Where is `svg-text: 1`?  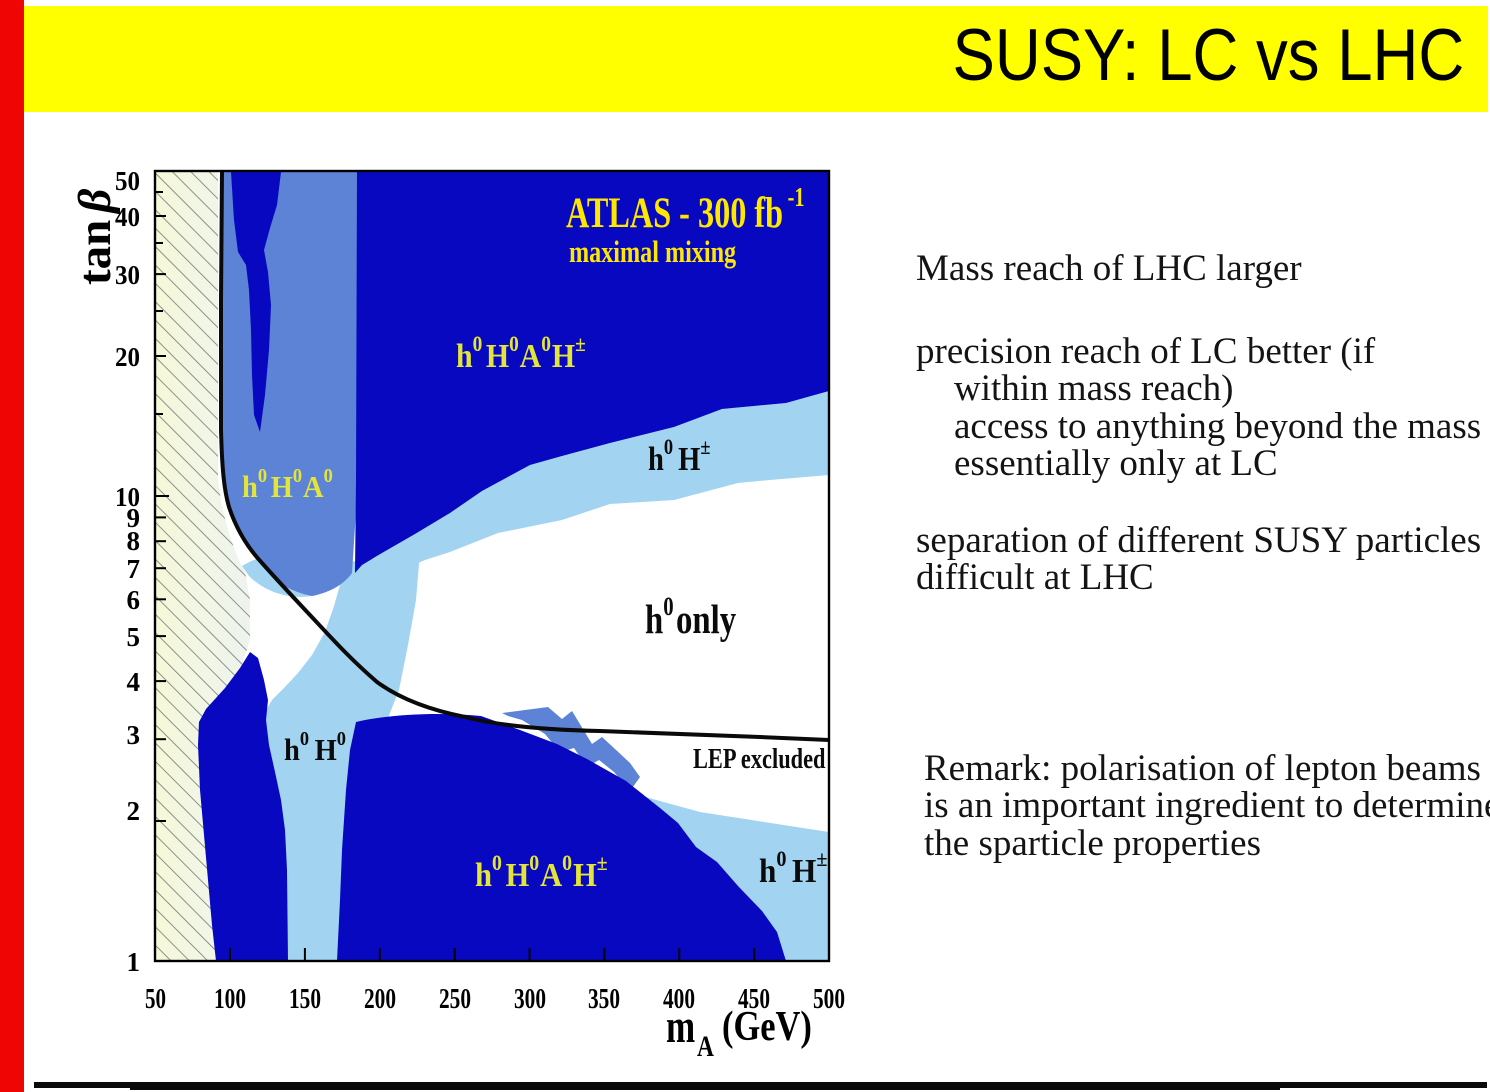
svg-text: 1 is located at coordinates (134, 962).